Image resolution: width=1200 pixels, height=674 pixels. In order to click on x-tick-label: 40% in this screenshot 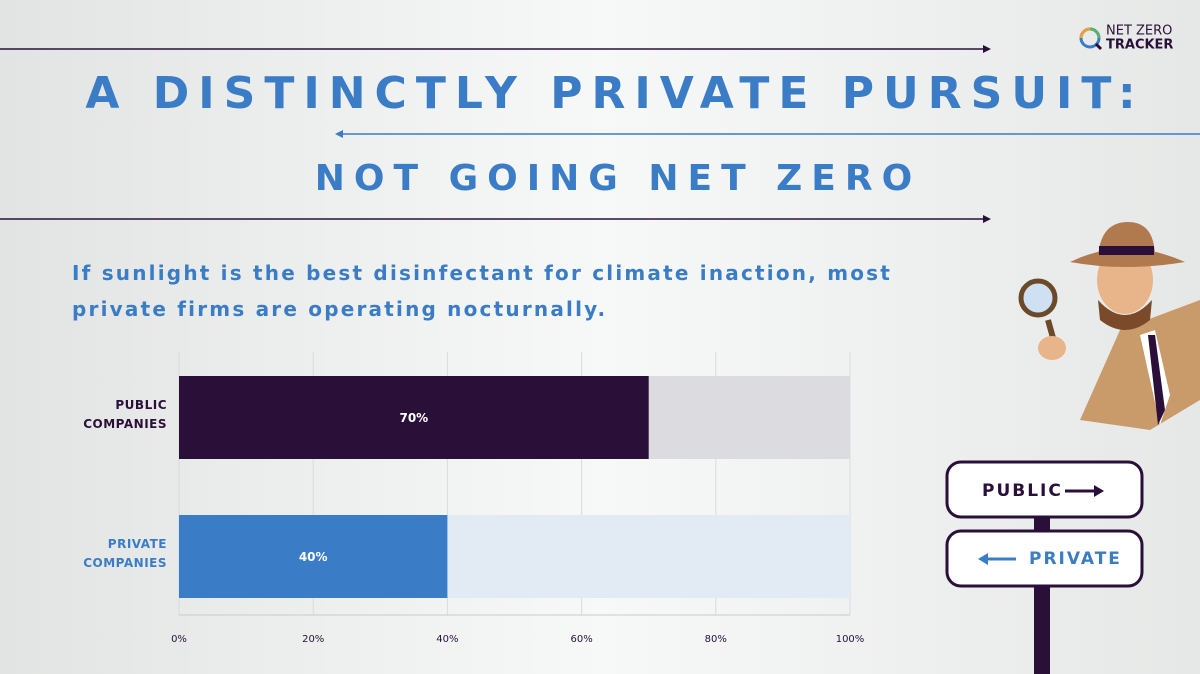, I will do `click(447, 639)`.